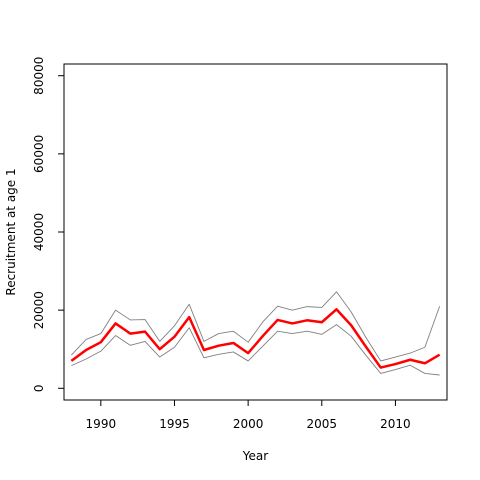 This screenshot has height=480, width=480. Describe the element at coordinates (395, 424) in the screenshot. I see `x-tick-label: 2010` at that location.